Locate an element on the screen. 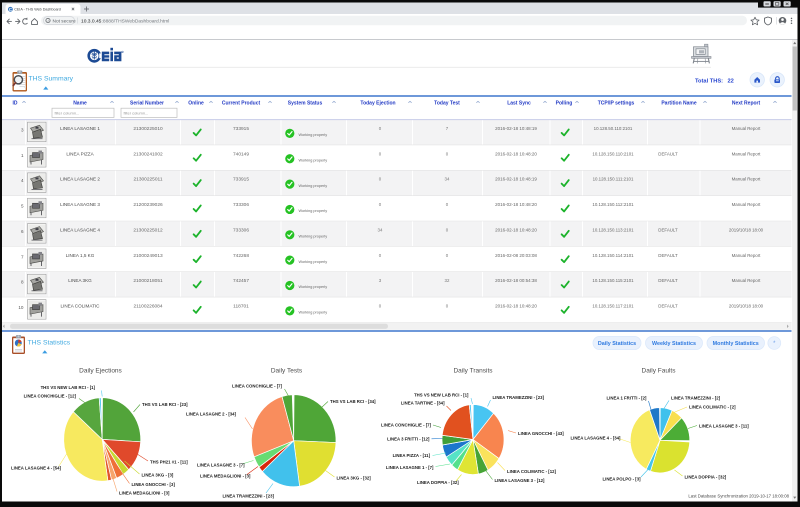  svg-text: CEIA - THS Web Dashboard is located at coordinates (37, 10).